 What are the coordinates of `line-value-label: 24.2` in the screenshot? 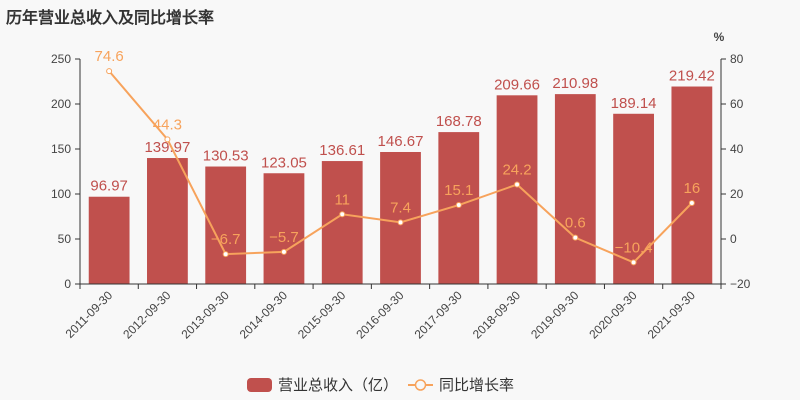 It's located at (516, 170).